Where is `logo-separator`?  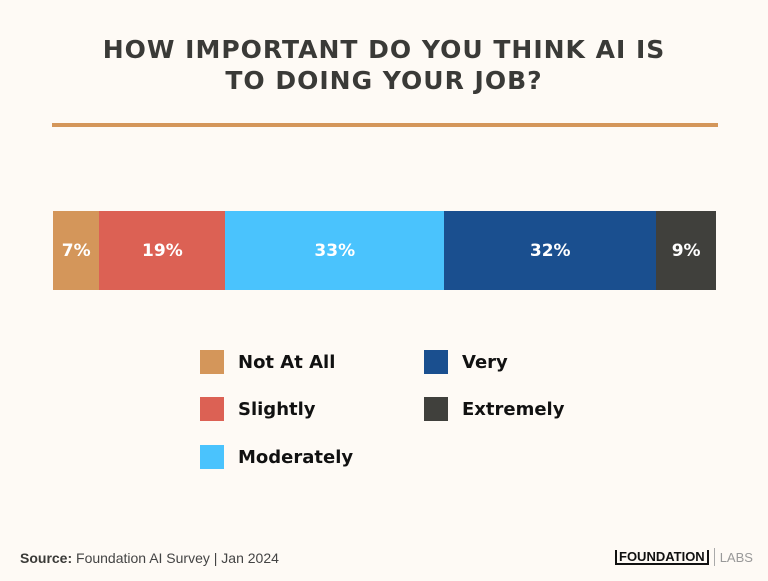 logo-separator is located at coordinates (714, 557).